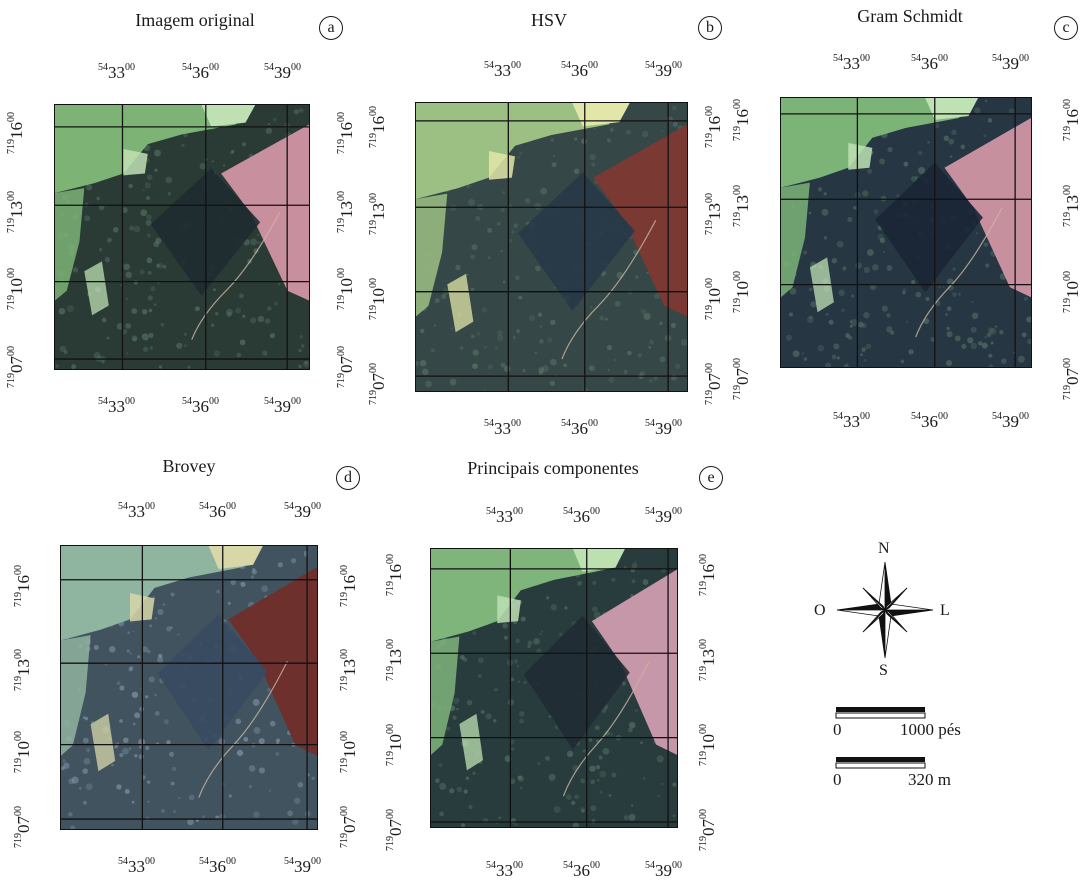  I want to click on coord-main: 39, so click(663, 428).